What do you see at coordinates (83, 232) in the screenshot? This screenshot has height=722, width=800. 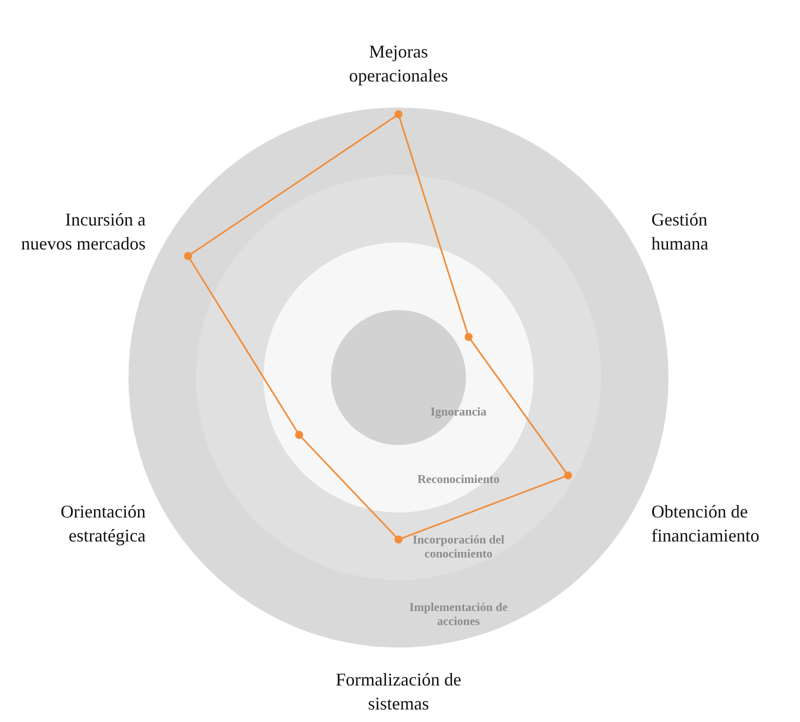 I see `spoke-label: Incursión a nuevos mercados` at bounding box center [83, 232].